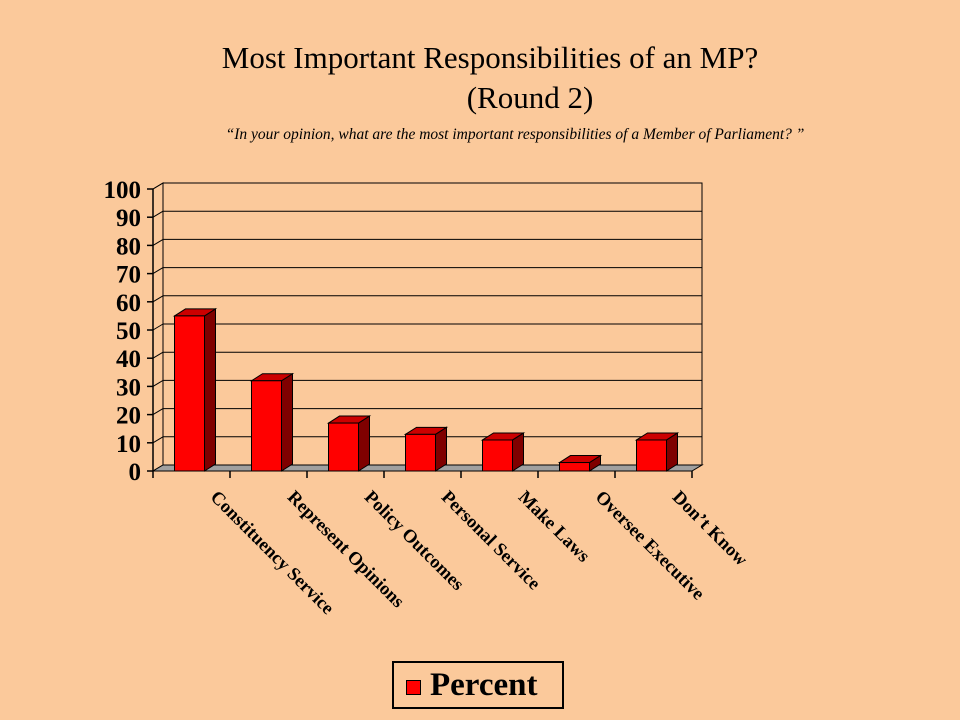 The width and height of the screenshot is (960, 720). I want to click on y-tick-label: 20, so click(128, 416).